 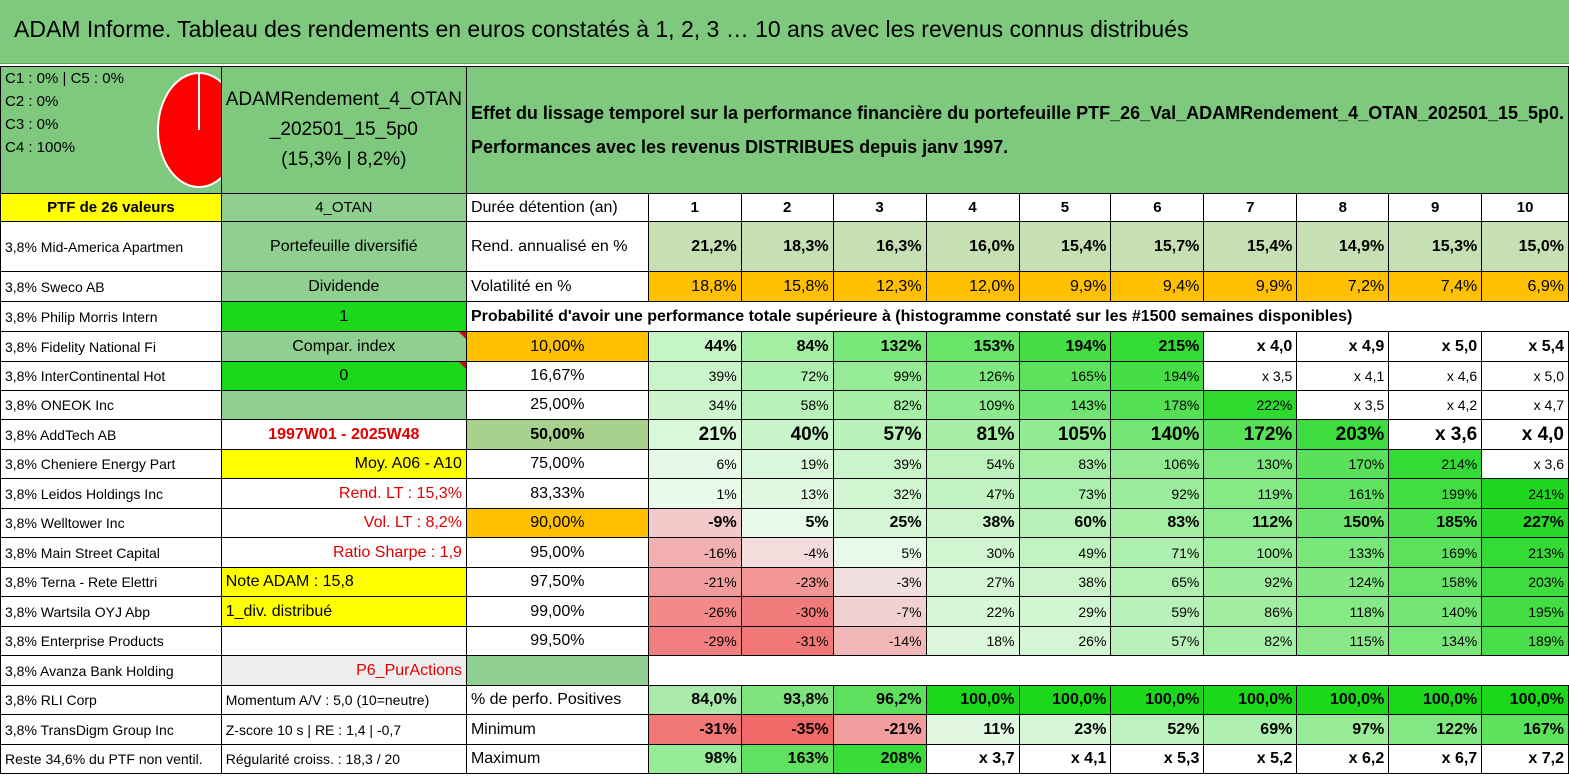 What do you see at coordinates (1525, 434) in the screenshot?
I see `probability-value: x 4,0` at bounding box center [1525, 434].